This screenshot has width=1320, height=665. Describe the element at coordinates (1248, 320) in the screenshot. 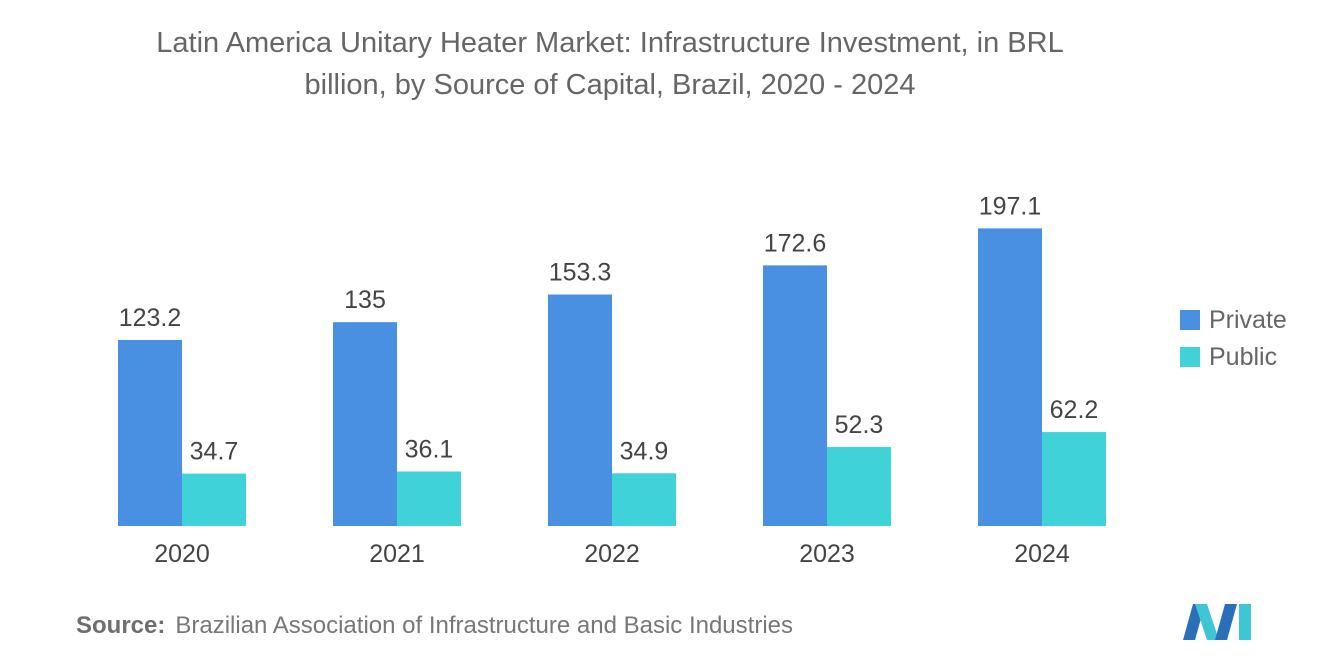

I see `legend-label-private: Private` at that location.